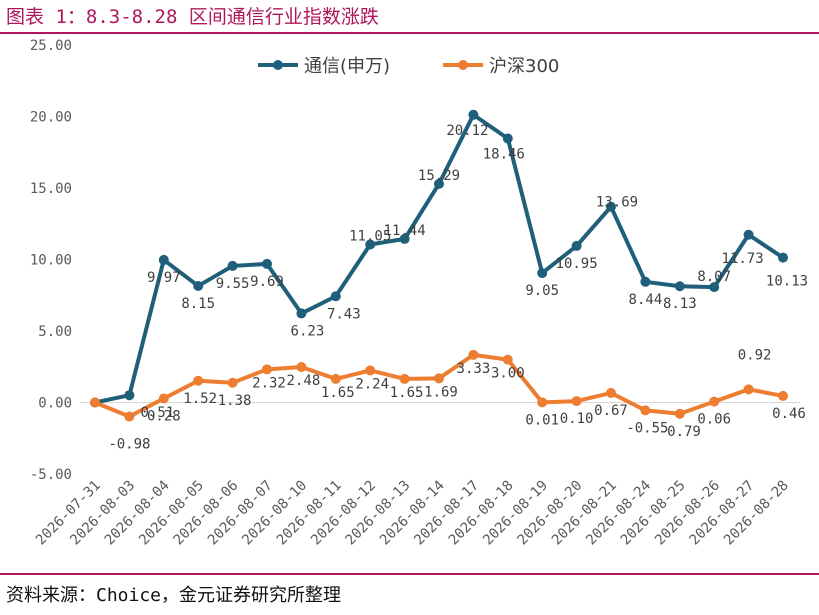 The height and width of the screenshot is (615, 819). Describe the element at coordinates (646, 300) in the screenshot. I see `data-label-0: 8.44` at that location.